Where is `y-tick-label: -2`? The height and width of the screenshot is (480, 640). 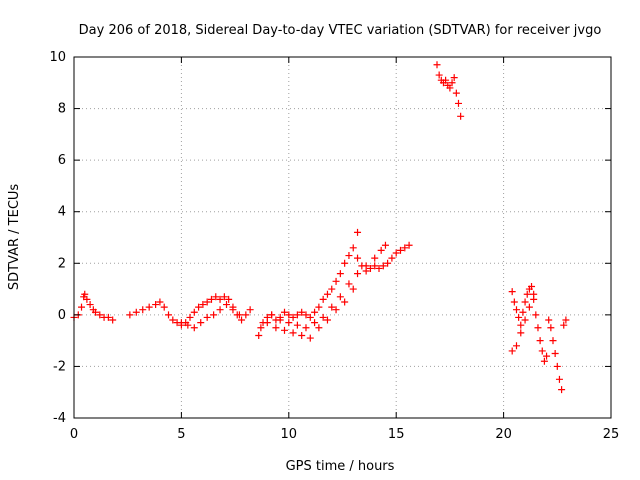 y-tick-label: -2 is located at coordinates (59, 366).